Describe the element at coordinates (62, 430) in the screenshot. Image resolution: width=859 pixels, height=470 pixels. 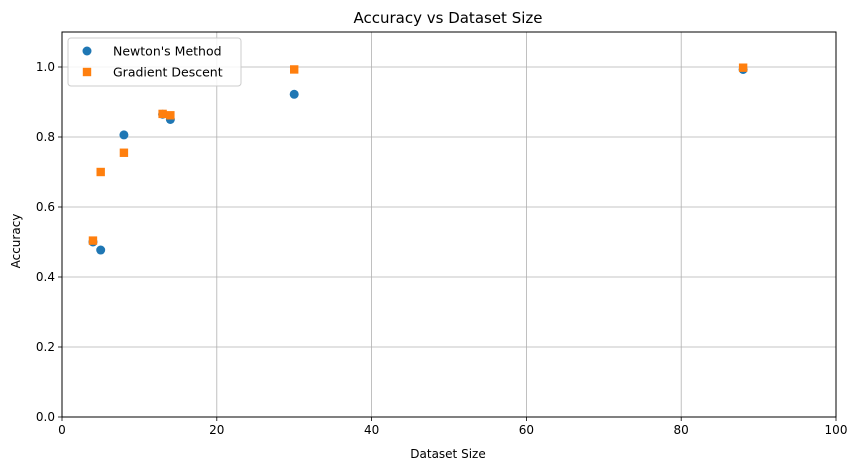
I see `x-tick-label: 0` at that location.